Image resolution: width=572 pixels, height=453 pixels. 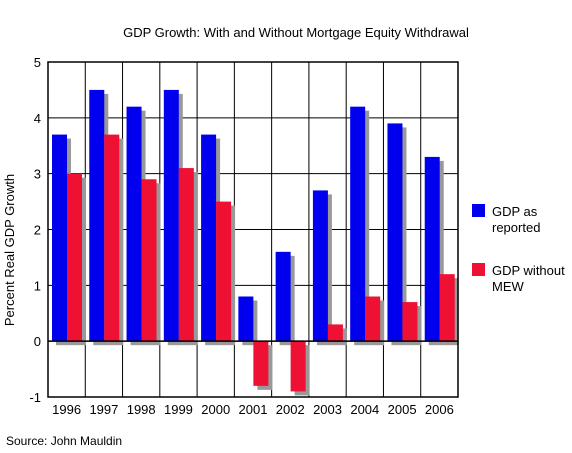 What do you see at coordinates (37, 341) in the screenshot?
I see `y-tick-label: 0` at bounding box center [37, 341].